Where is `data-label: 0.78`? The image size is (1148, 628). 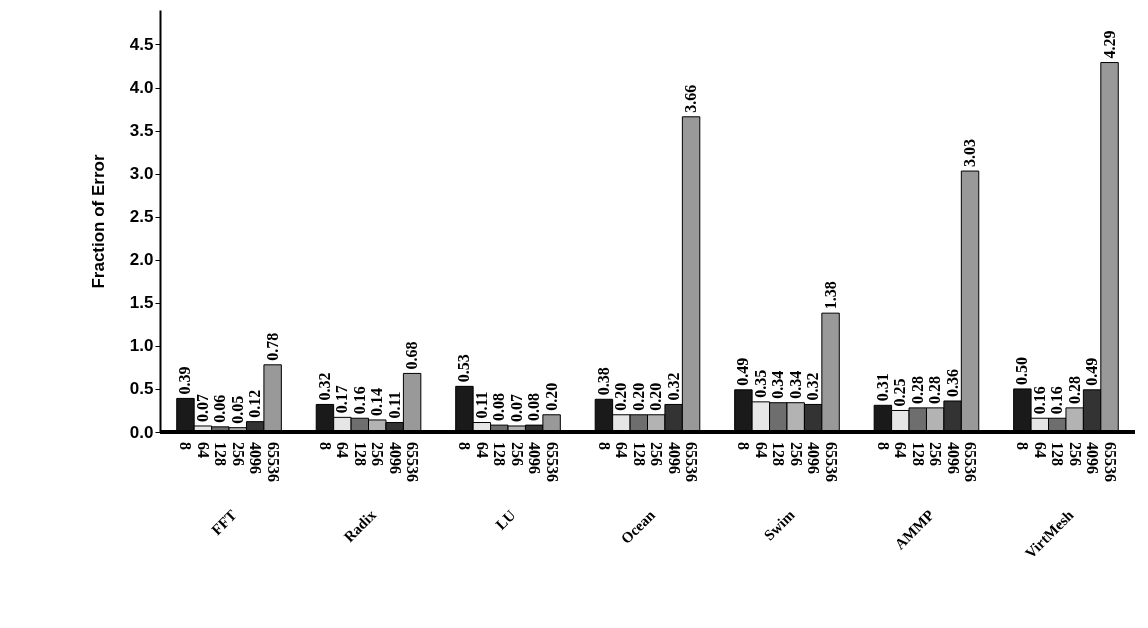
data-label: 0.78 is located at coordinates (272, 346).